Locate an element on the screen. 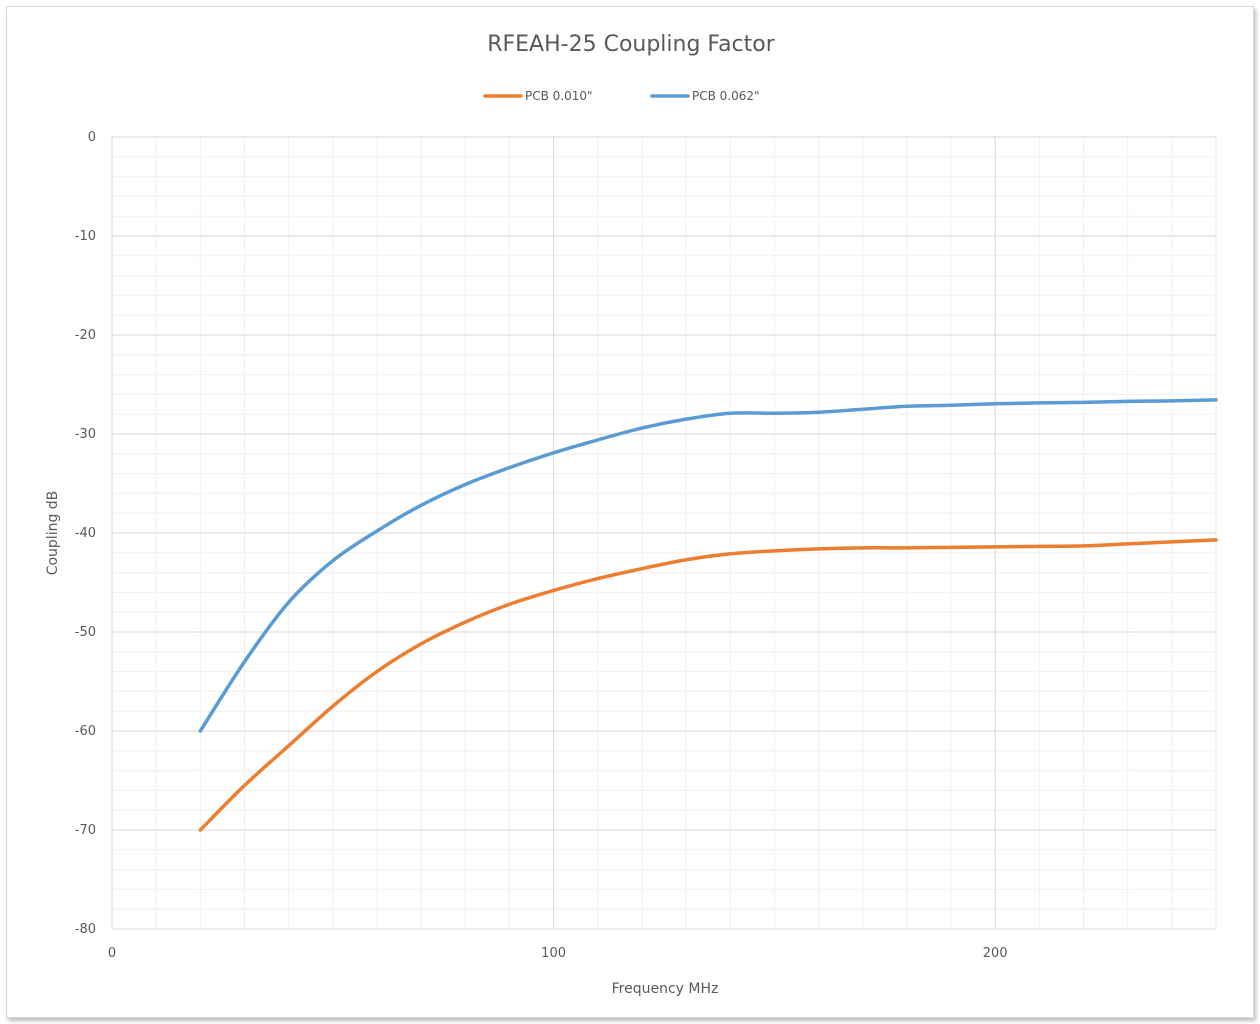  x-axis-tick-labels: 0 100 200 is located at coordinates (558, 953).